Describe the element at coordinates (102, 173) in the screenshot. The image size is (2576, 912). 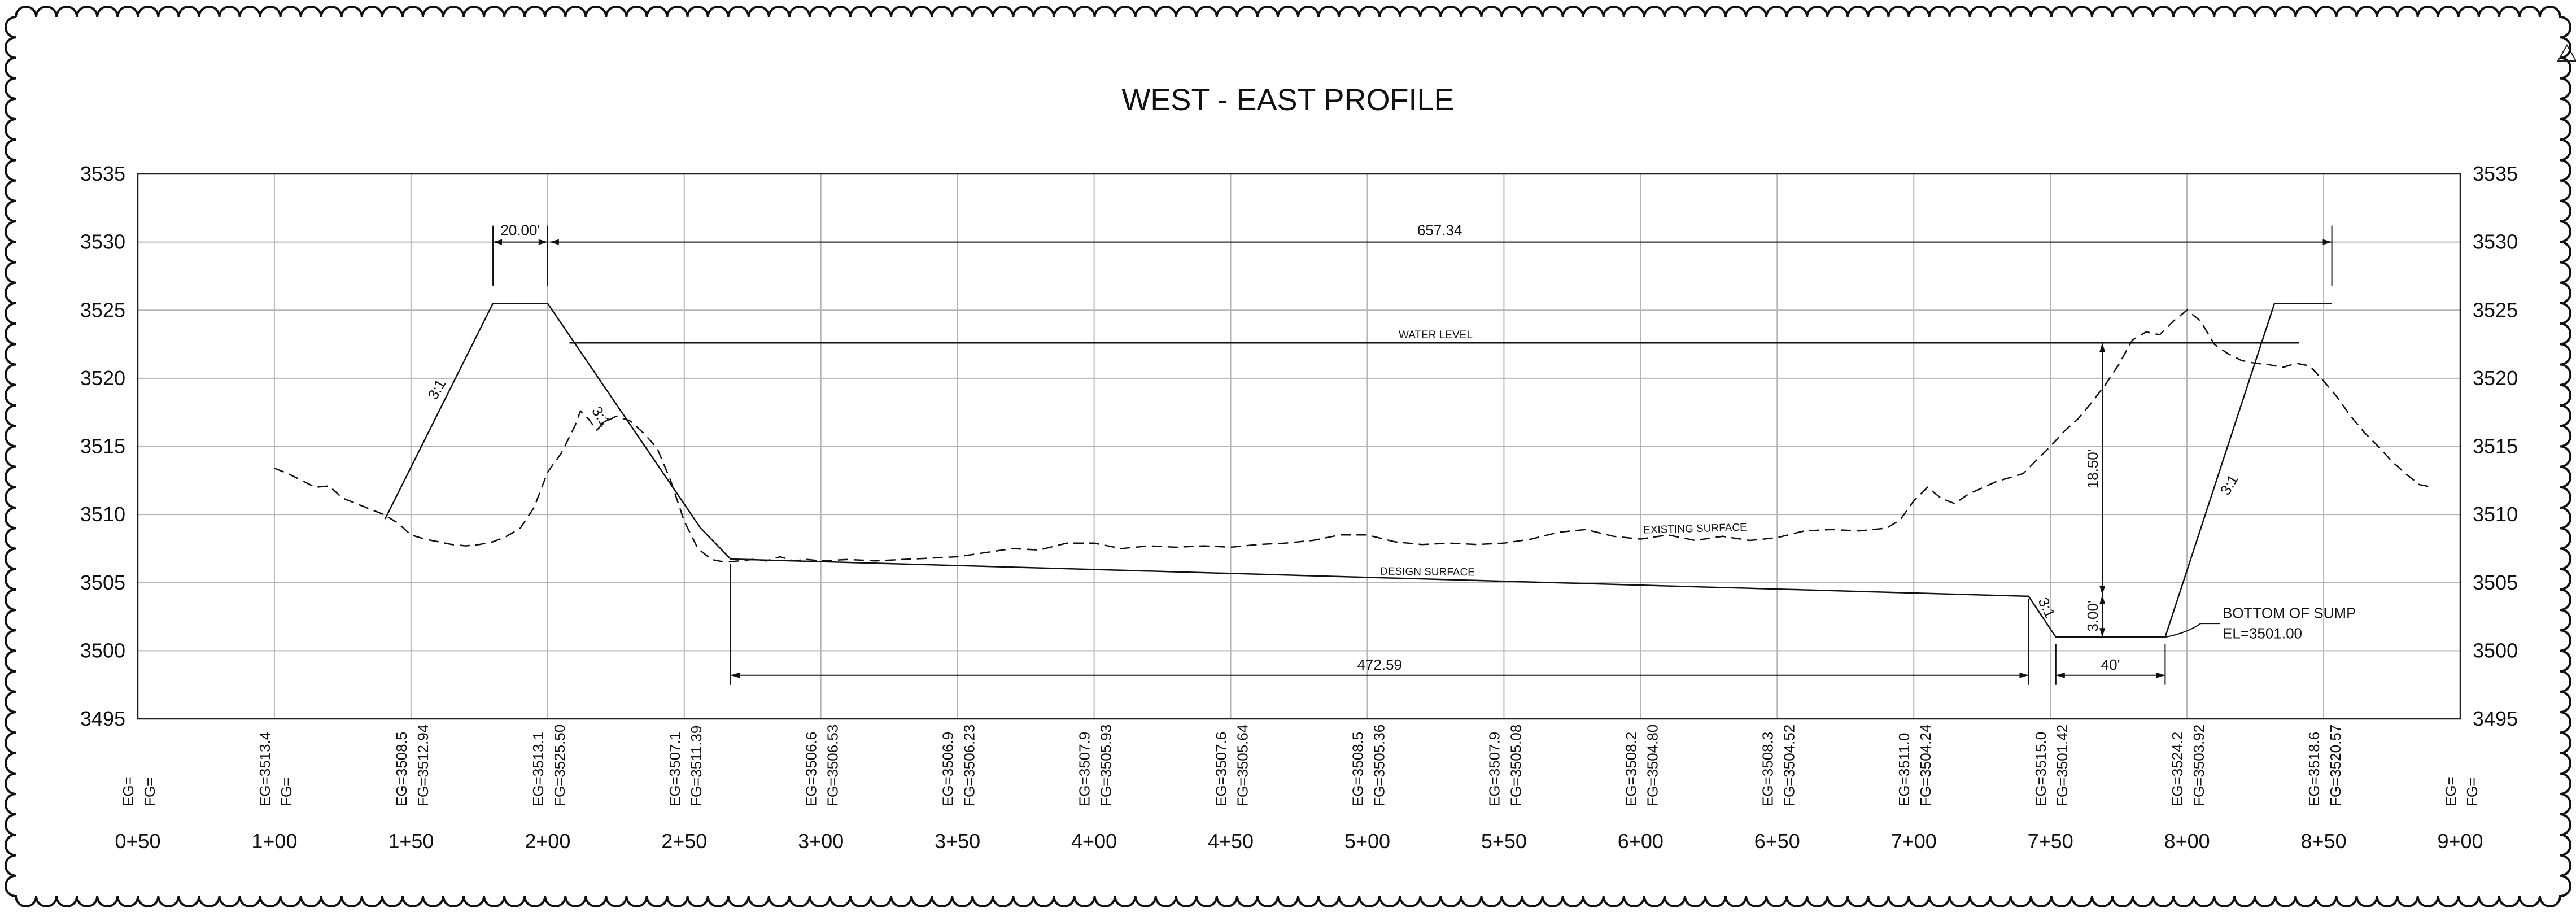
I see `y-tick-label-left: 3535` at that location.